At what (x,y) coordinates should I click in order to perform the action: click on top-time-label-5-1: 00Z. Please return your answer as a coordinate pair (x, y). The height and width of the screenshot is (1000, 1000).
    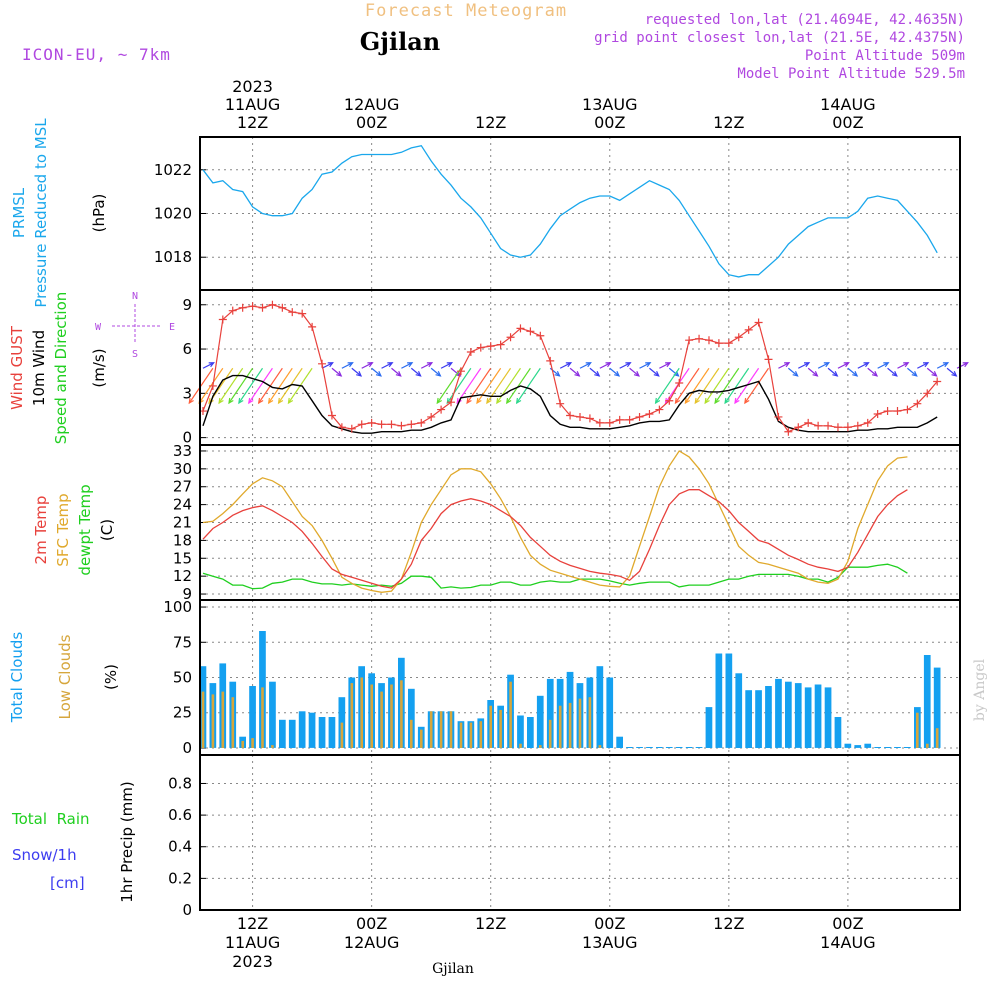
    Looking at the image, I should click on (847, 122).